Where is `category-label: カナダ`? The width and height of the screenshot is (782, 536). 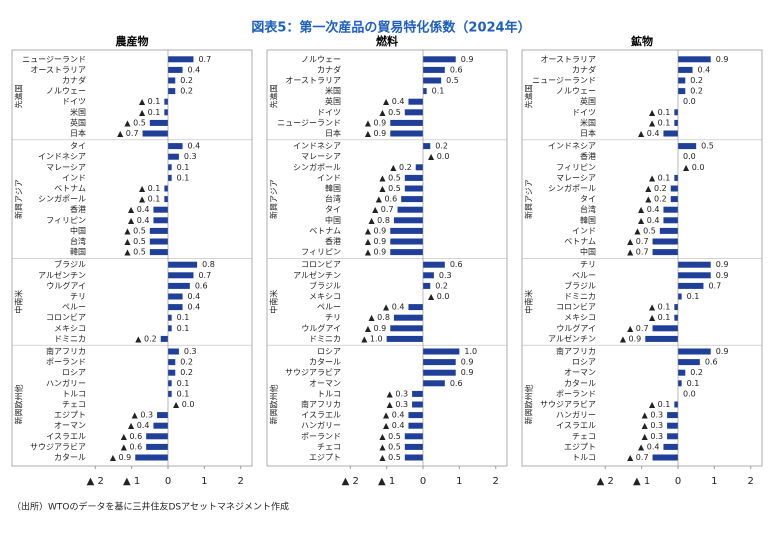
category-label: カナダ is located at coordinates (584, 69).